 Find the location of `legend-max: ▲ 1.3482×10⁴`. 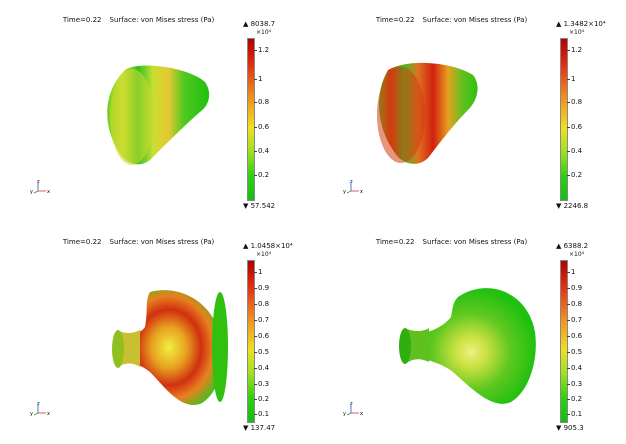

legend-max: ▲ 1.3482×10⁴ is located at coordinates (581, 24).